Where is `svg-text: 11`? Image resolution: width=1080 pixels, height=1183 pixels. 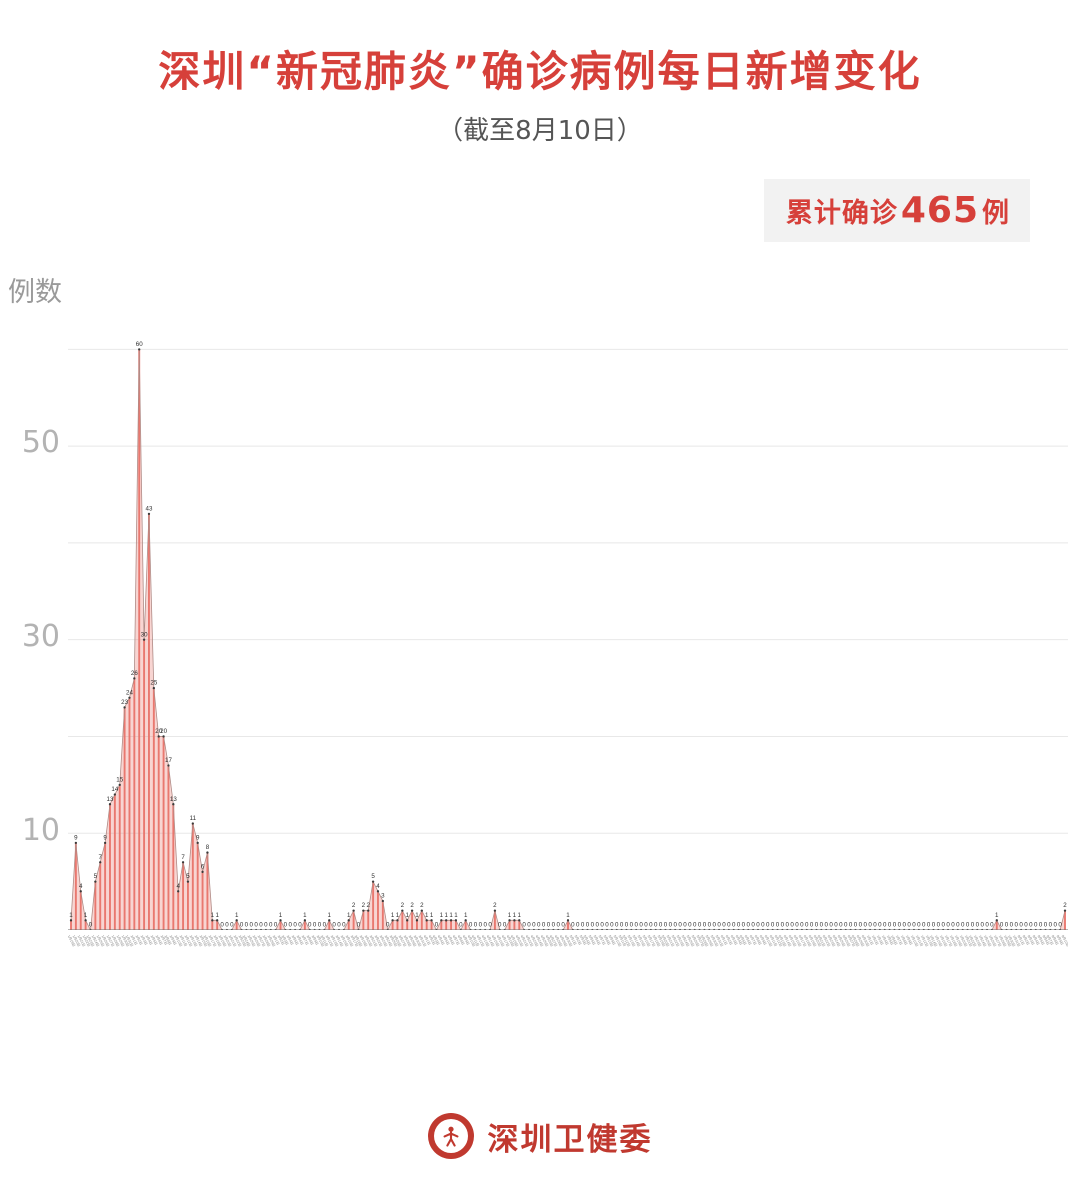
svg-text: 11 is located at coordinates (193, 818).